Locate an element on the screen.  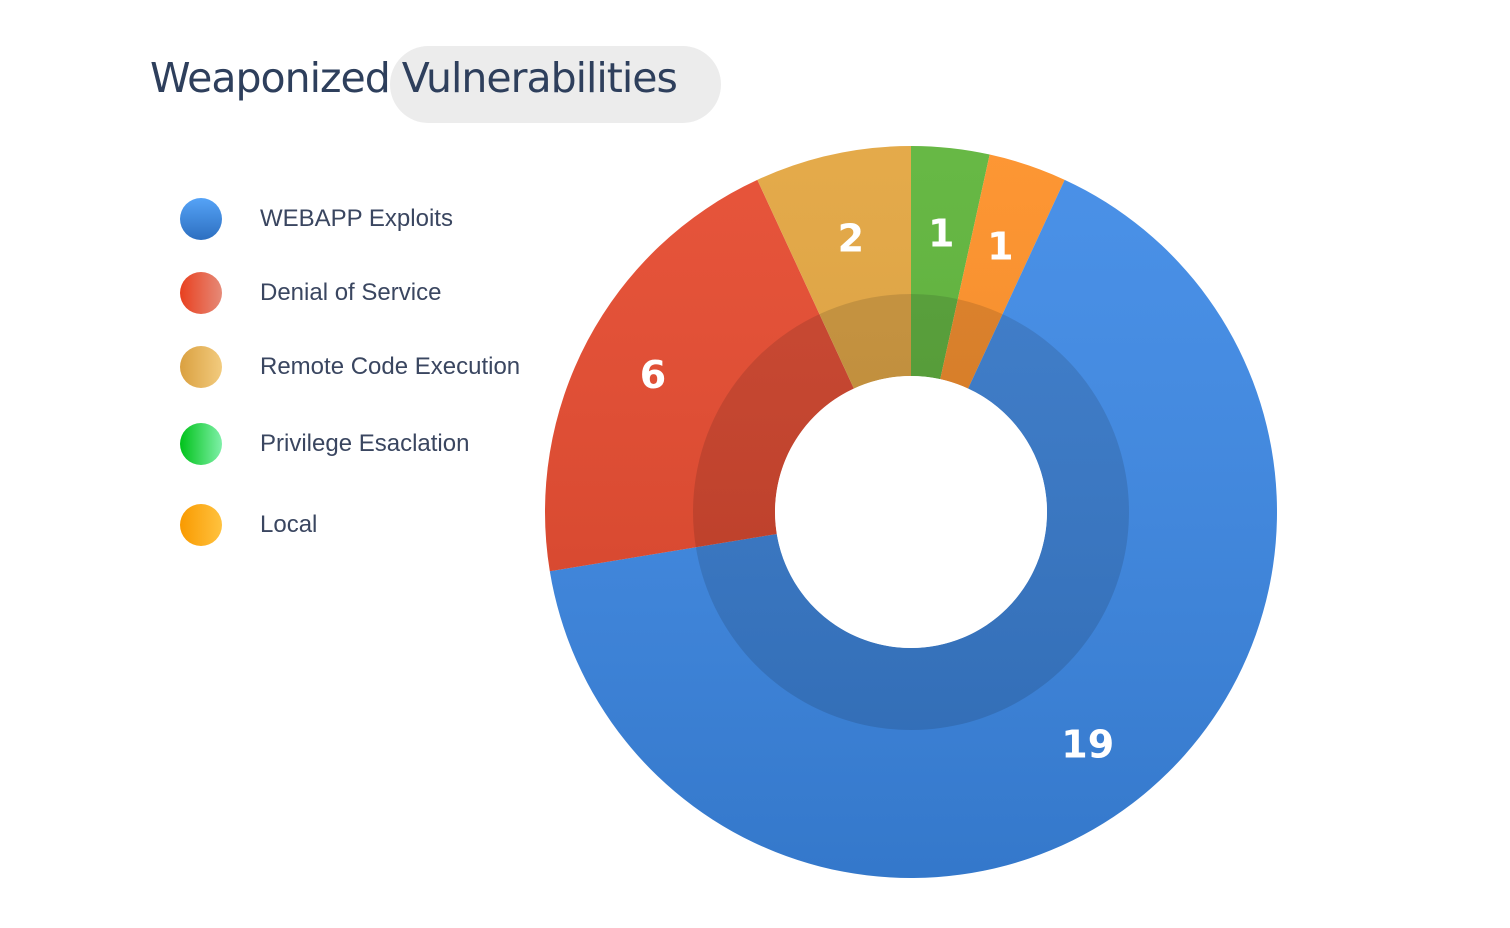
data-label: 19 is located at coordinates (1087, 744).